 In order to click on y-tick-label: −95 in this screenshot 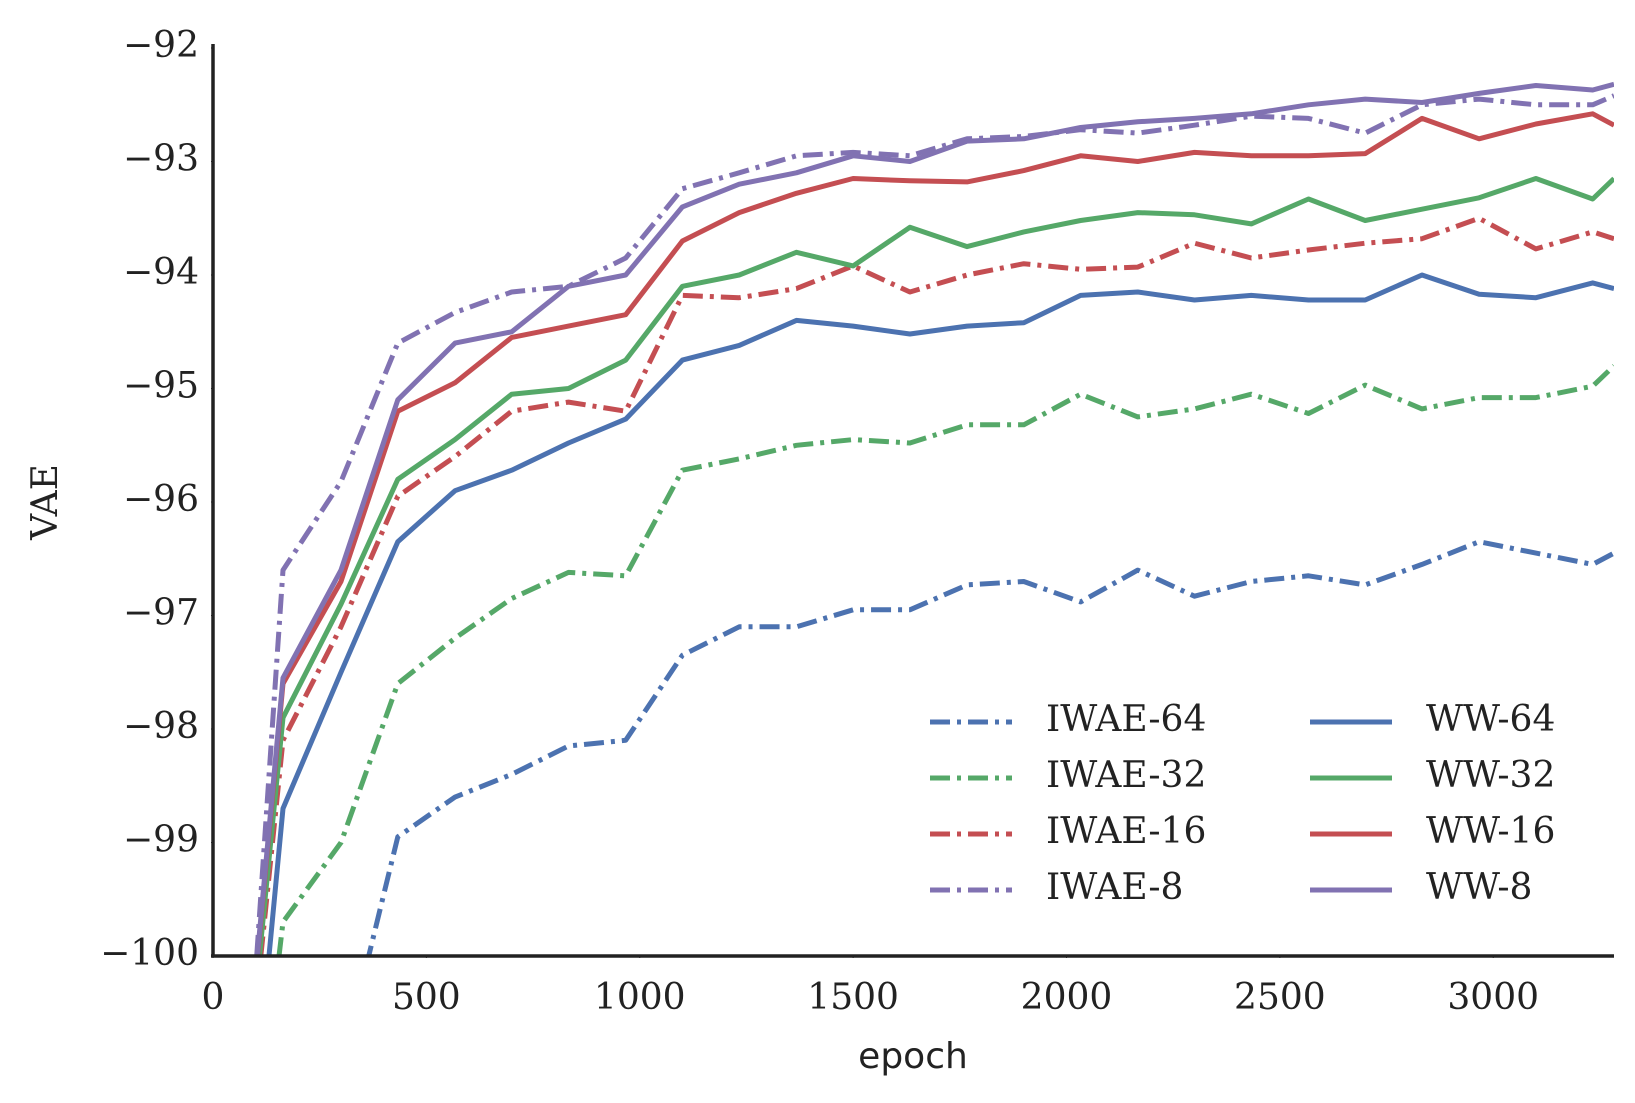, I will do `click(161, 386)`.